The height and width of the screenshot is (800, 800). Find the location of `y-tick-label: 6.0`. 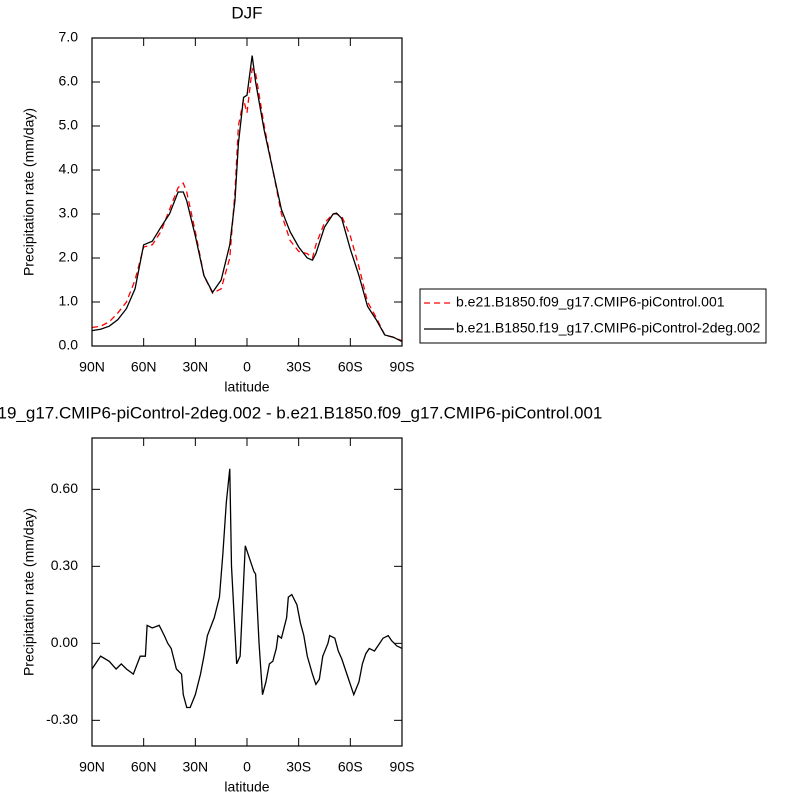

y-tick-label: 6.0 is located at coordinates (69, 81).